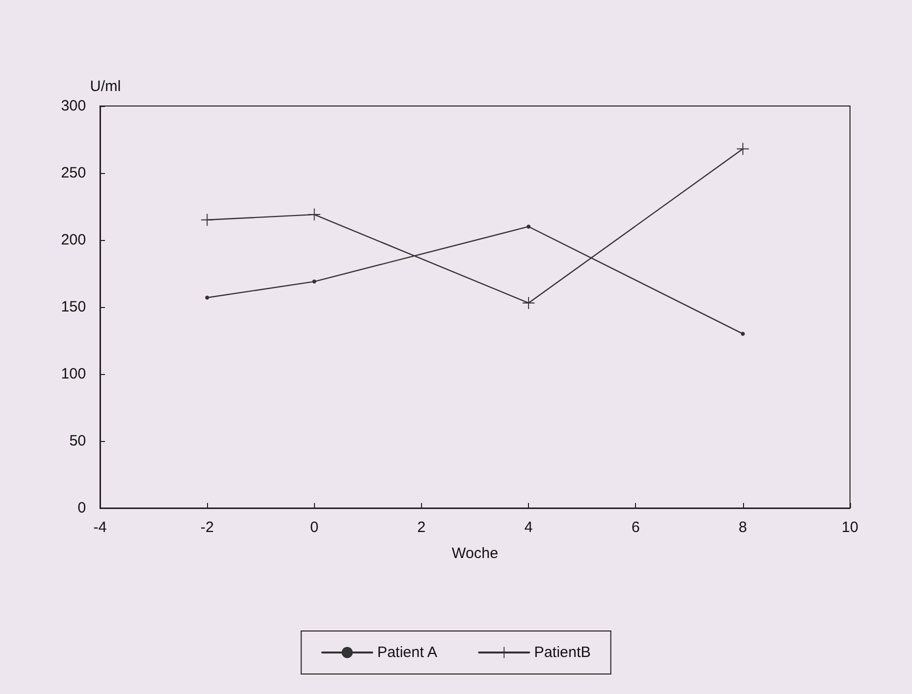 This screenshot has width=912, height=694. What do you see at coordinates (636, 527) in the screenshot?
I see `x-tick-label: 6` at bounding box center [636, 527].